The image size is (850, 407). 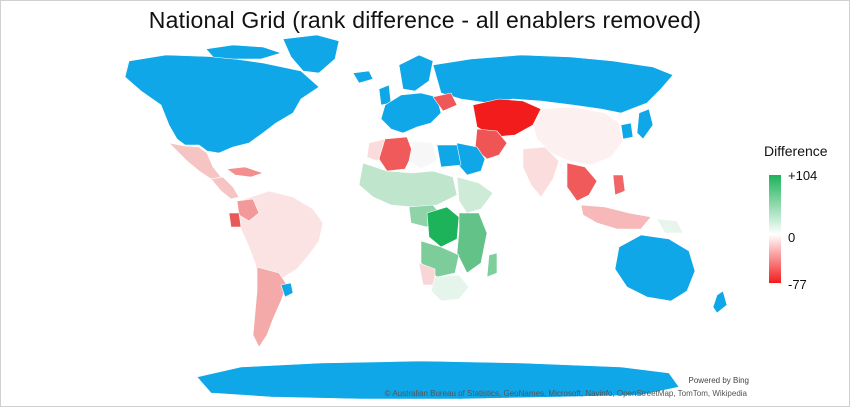 I want to click on region-east-africa, so click(x=472, y=243).